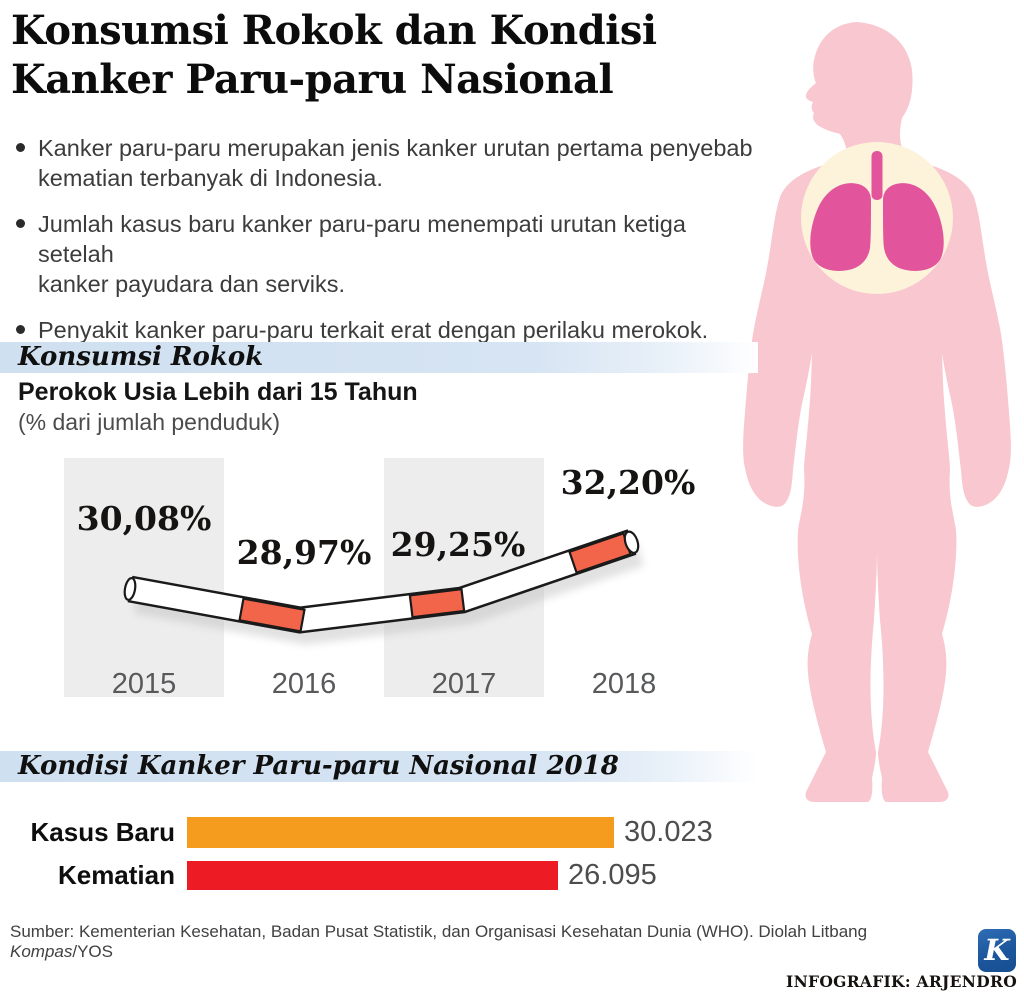  Describe the element at coordinates (149, 422) in the screenshot. I see `chart-note: (% dari jumlah penduduk)` at that location.